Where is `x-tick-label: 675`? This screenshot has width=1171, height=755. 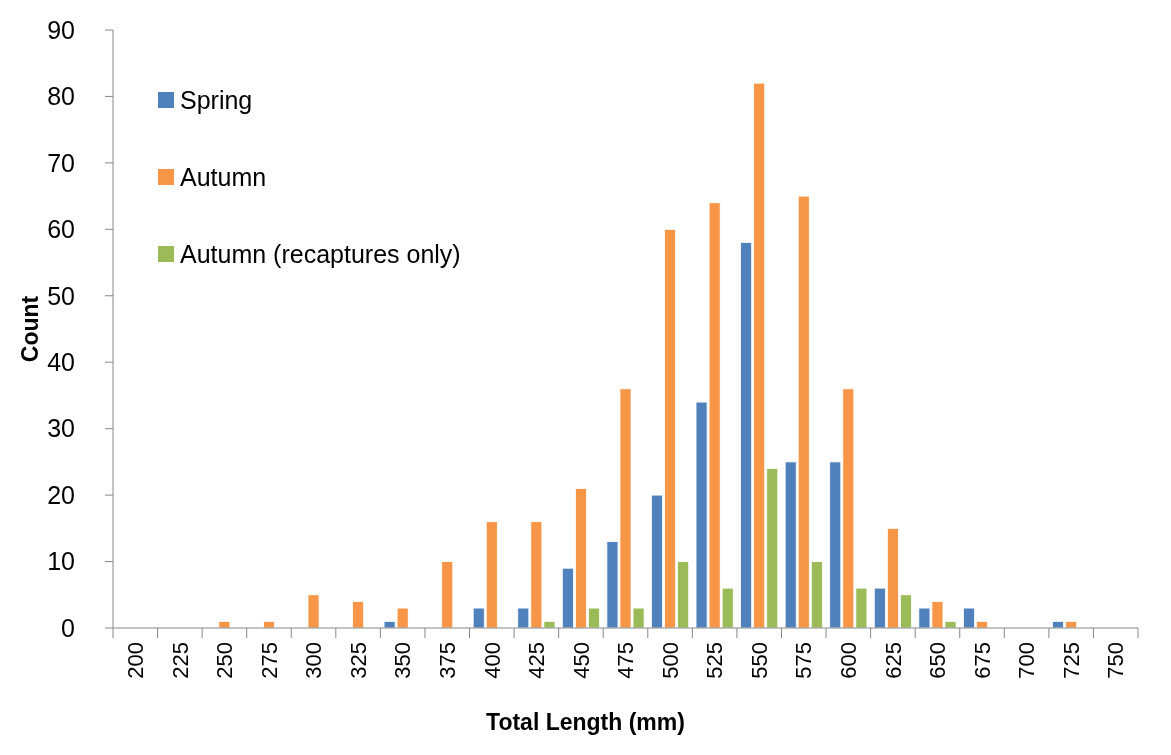 x-tick-label: 675 is located at coordinates (982, 660).